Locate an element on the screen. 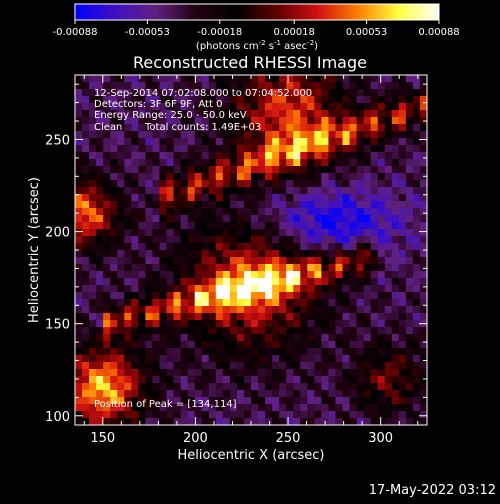 Image resolution: width=500 pixels, height=504 pixels. annotation-energy: Energy Range: 25.0 - 50.0 keV is located at coordinates (170, 115).